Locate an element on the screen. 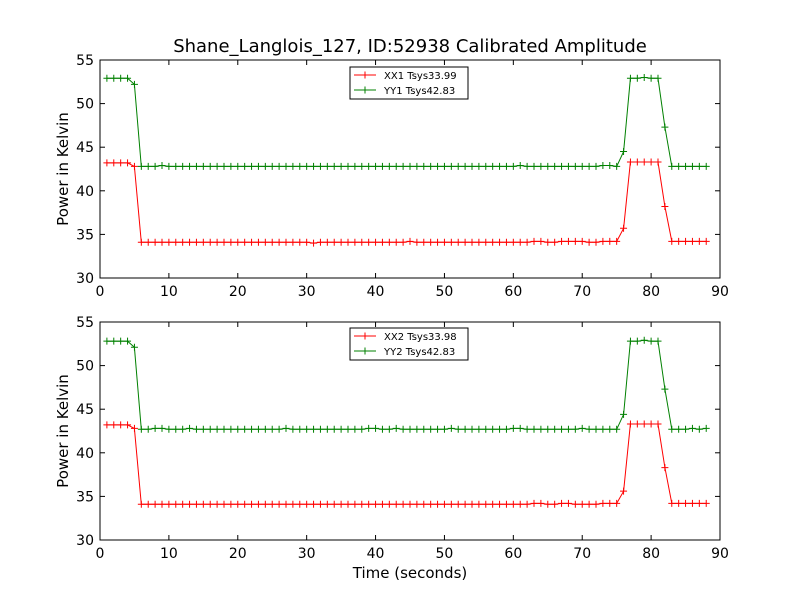 This screenshot has height=600, width=800. legend is located at coordinates (409, 344).